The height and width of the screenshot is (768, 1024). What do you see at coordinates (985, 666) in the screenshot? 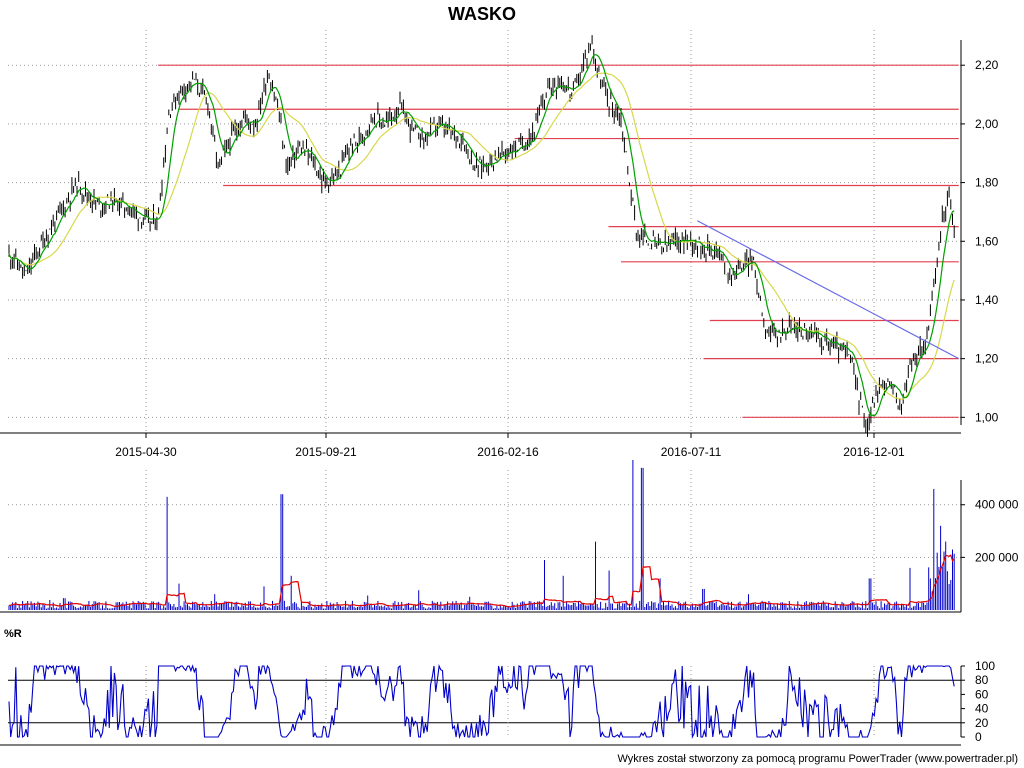
I see `williams-r-y-tick-label: 100` at bounding box center [985, 666].